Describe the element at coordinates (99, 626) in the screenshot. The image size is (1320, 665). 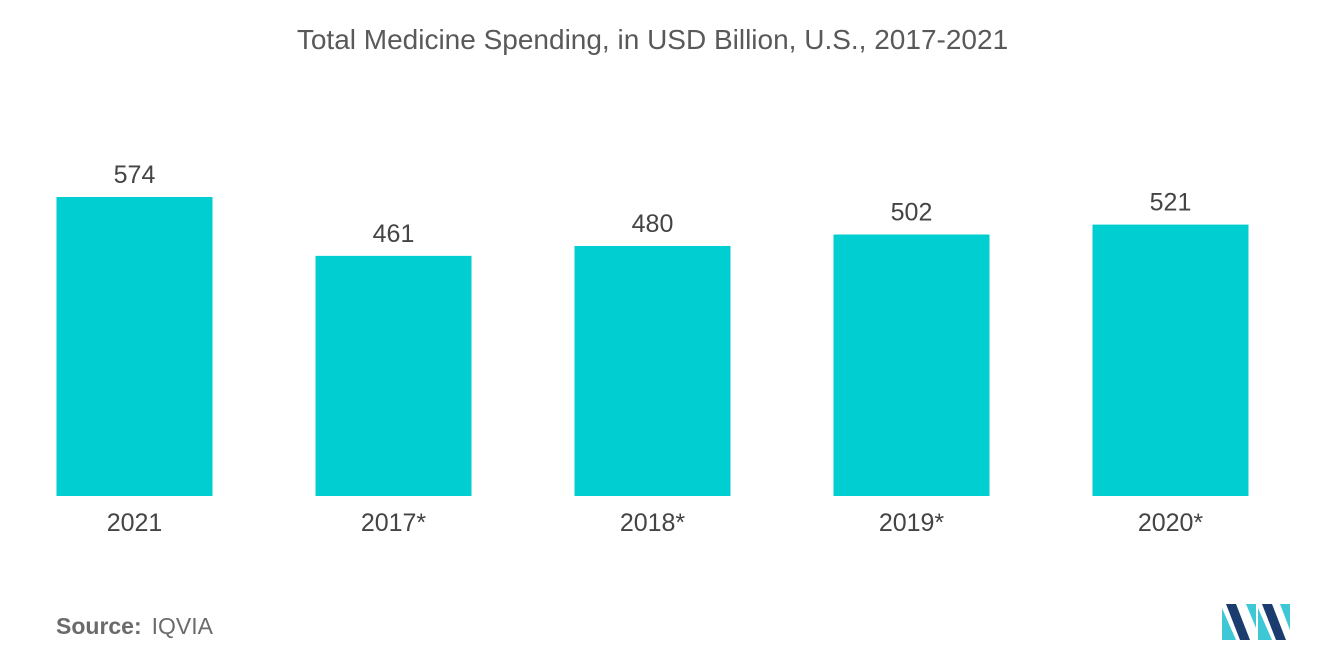
I see `source-label: Source:` at that location.